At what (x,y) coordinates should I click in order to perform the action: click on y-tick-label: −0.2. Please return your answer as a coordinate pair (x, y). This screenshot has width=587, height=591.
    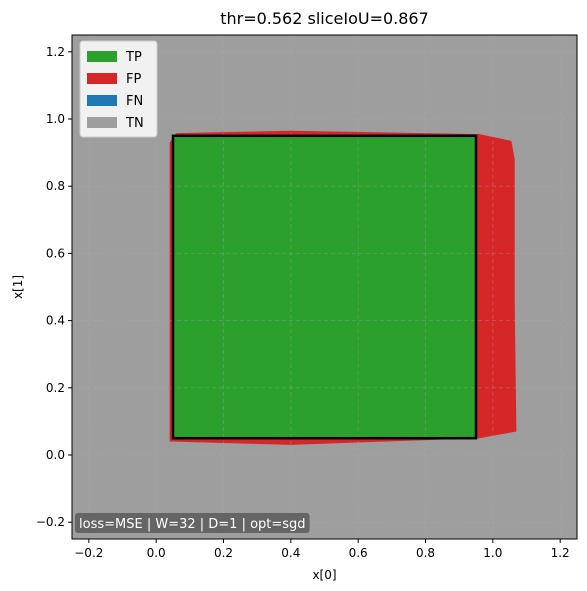
    Looking at the image, I should click on (50, 522).